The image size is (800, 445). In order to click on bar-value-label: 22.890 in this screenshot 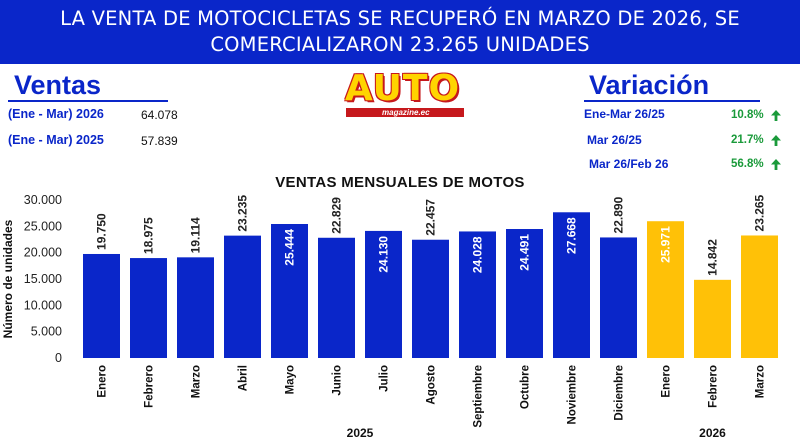, I will do `click(619, 214)`.